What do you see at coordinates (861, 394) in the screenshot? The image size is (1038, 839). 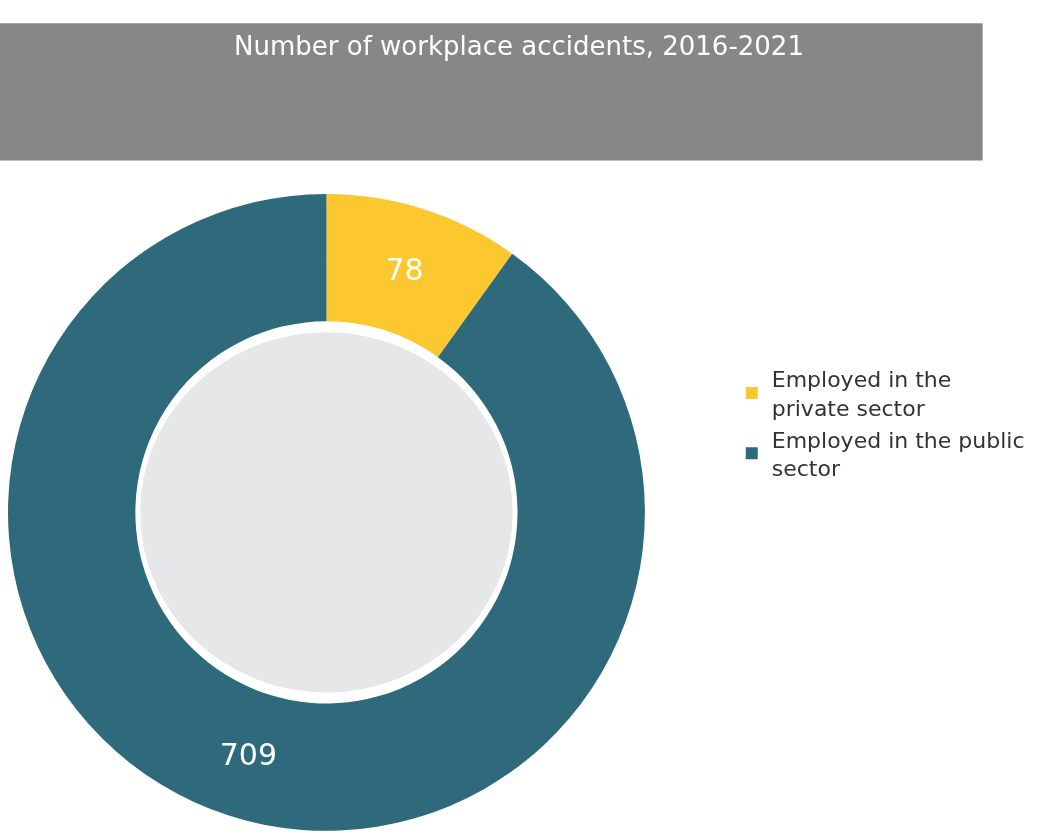 I see `legend-label: Employed in the private sector` at bounding box center [861, 394].